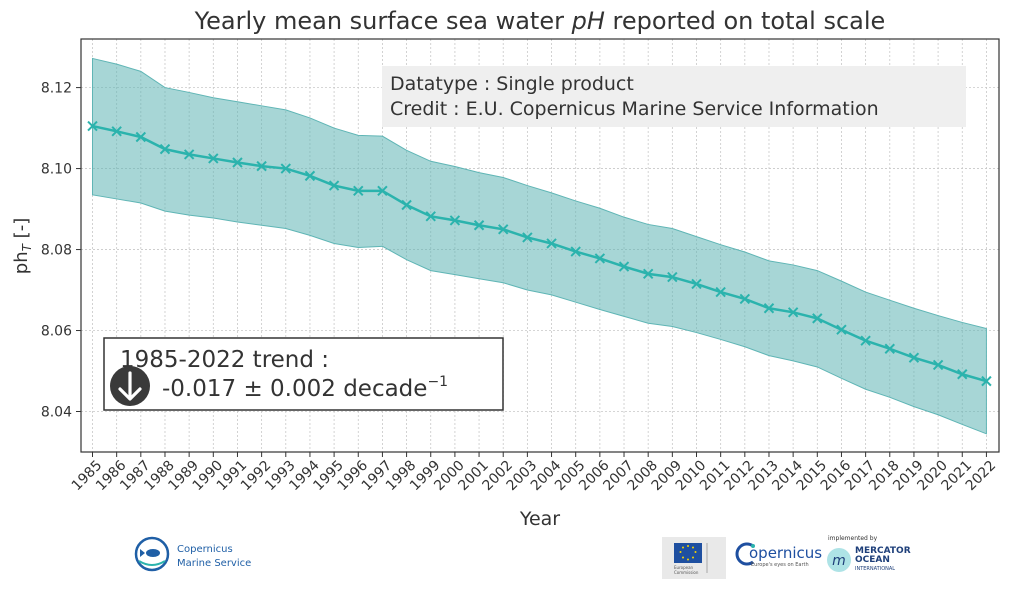 The height and width of the screenshot is (599, 1024). I want to click on mercator-logo-line2: OCEAN, so click(872, 560).